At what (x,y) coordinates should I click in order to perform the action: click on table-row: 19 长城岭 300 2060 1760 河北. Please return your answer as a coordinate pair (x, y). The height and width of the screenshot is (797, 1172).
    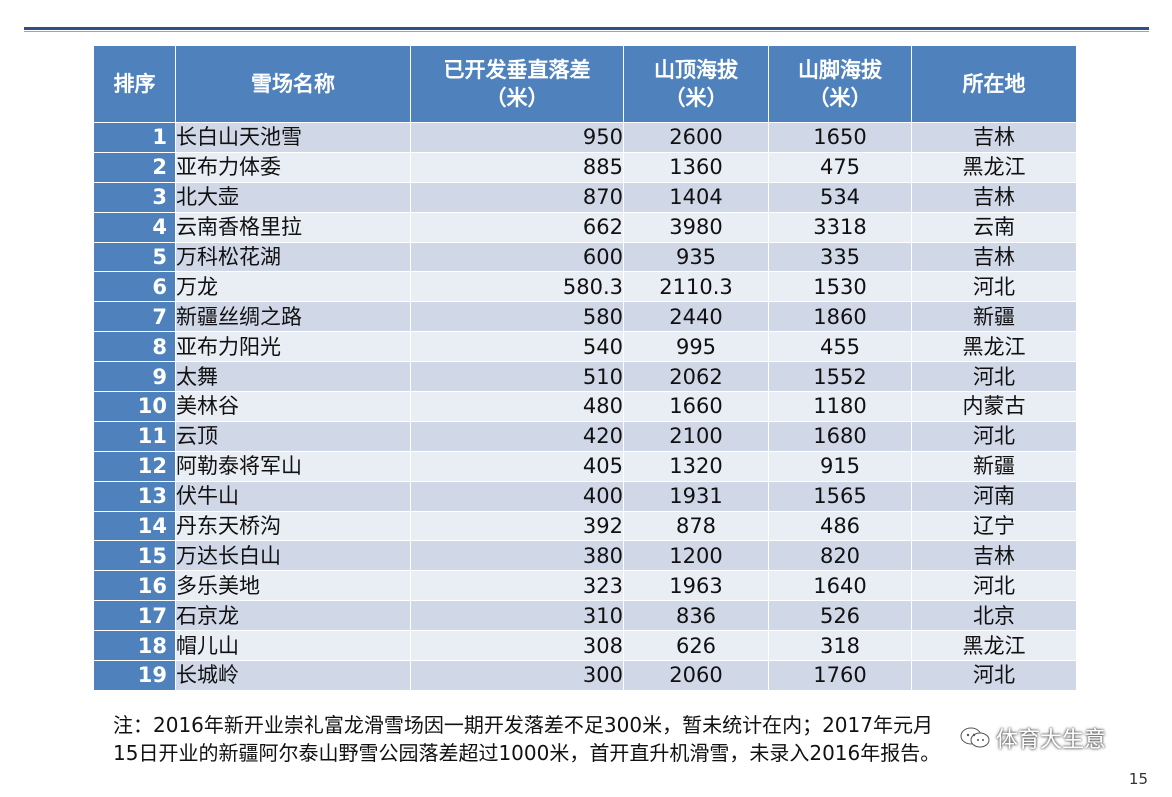
    Looking at the image, I should click on (585, 675).